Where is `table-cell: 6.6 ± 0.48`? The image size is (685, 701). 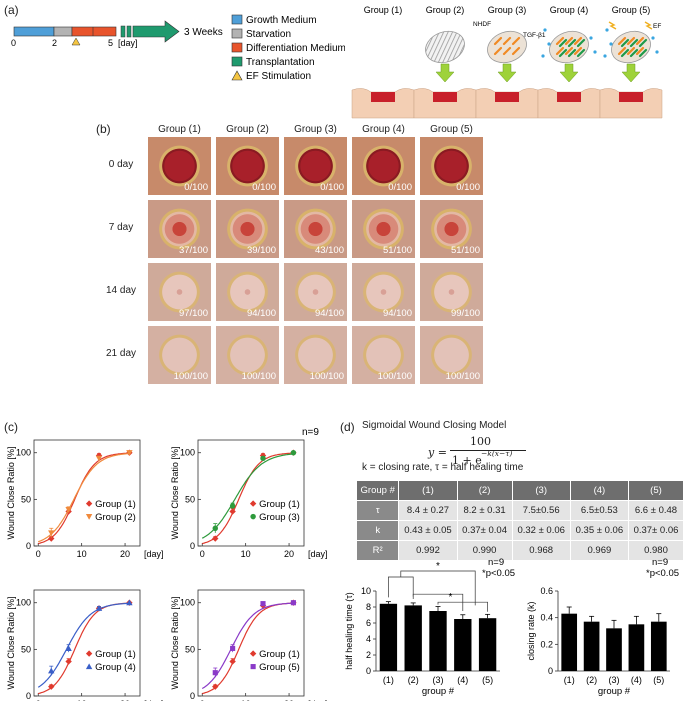
table-cell: 6.6 ± 0.48 is located at coordinates (656, 510).